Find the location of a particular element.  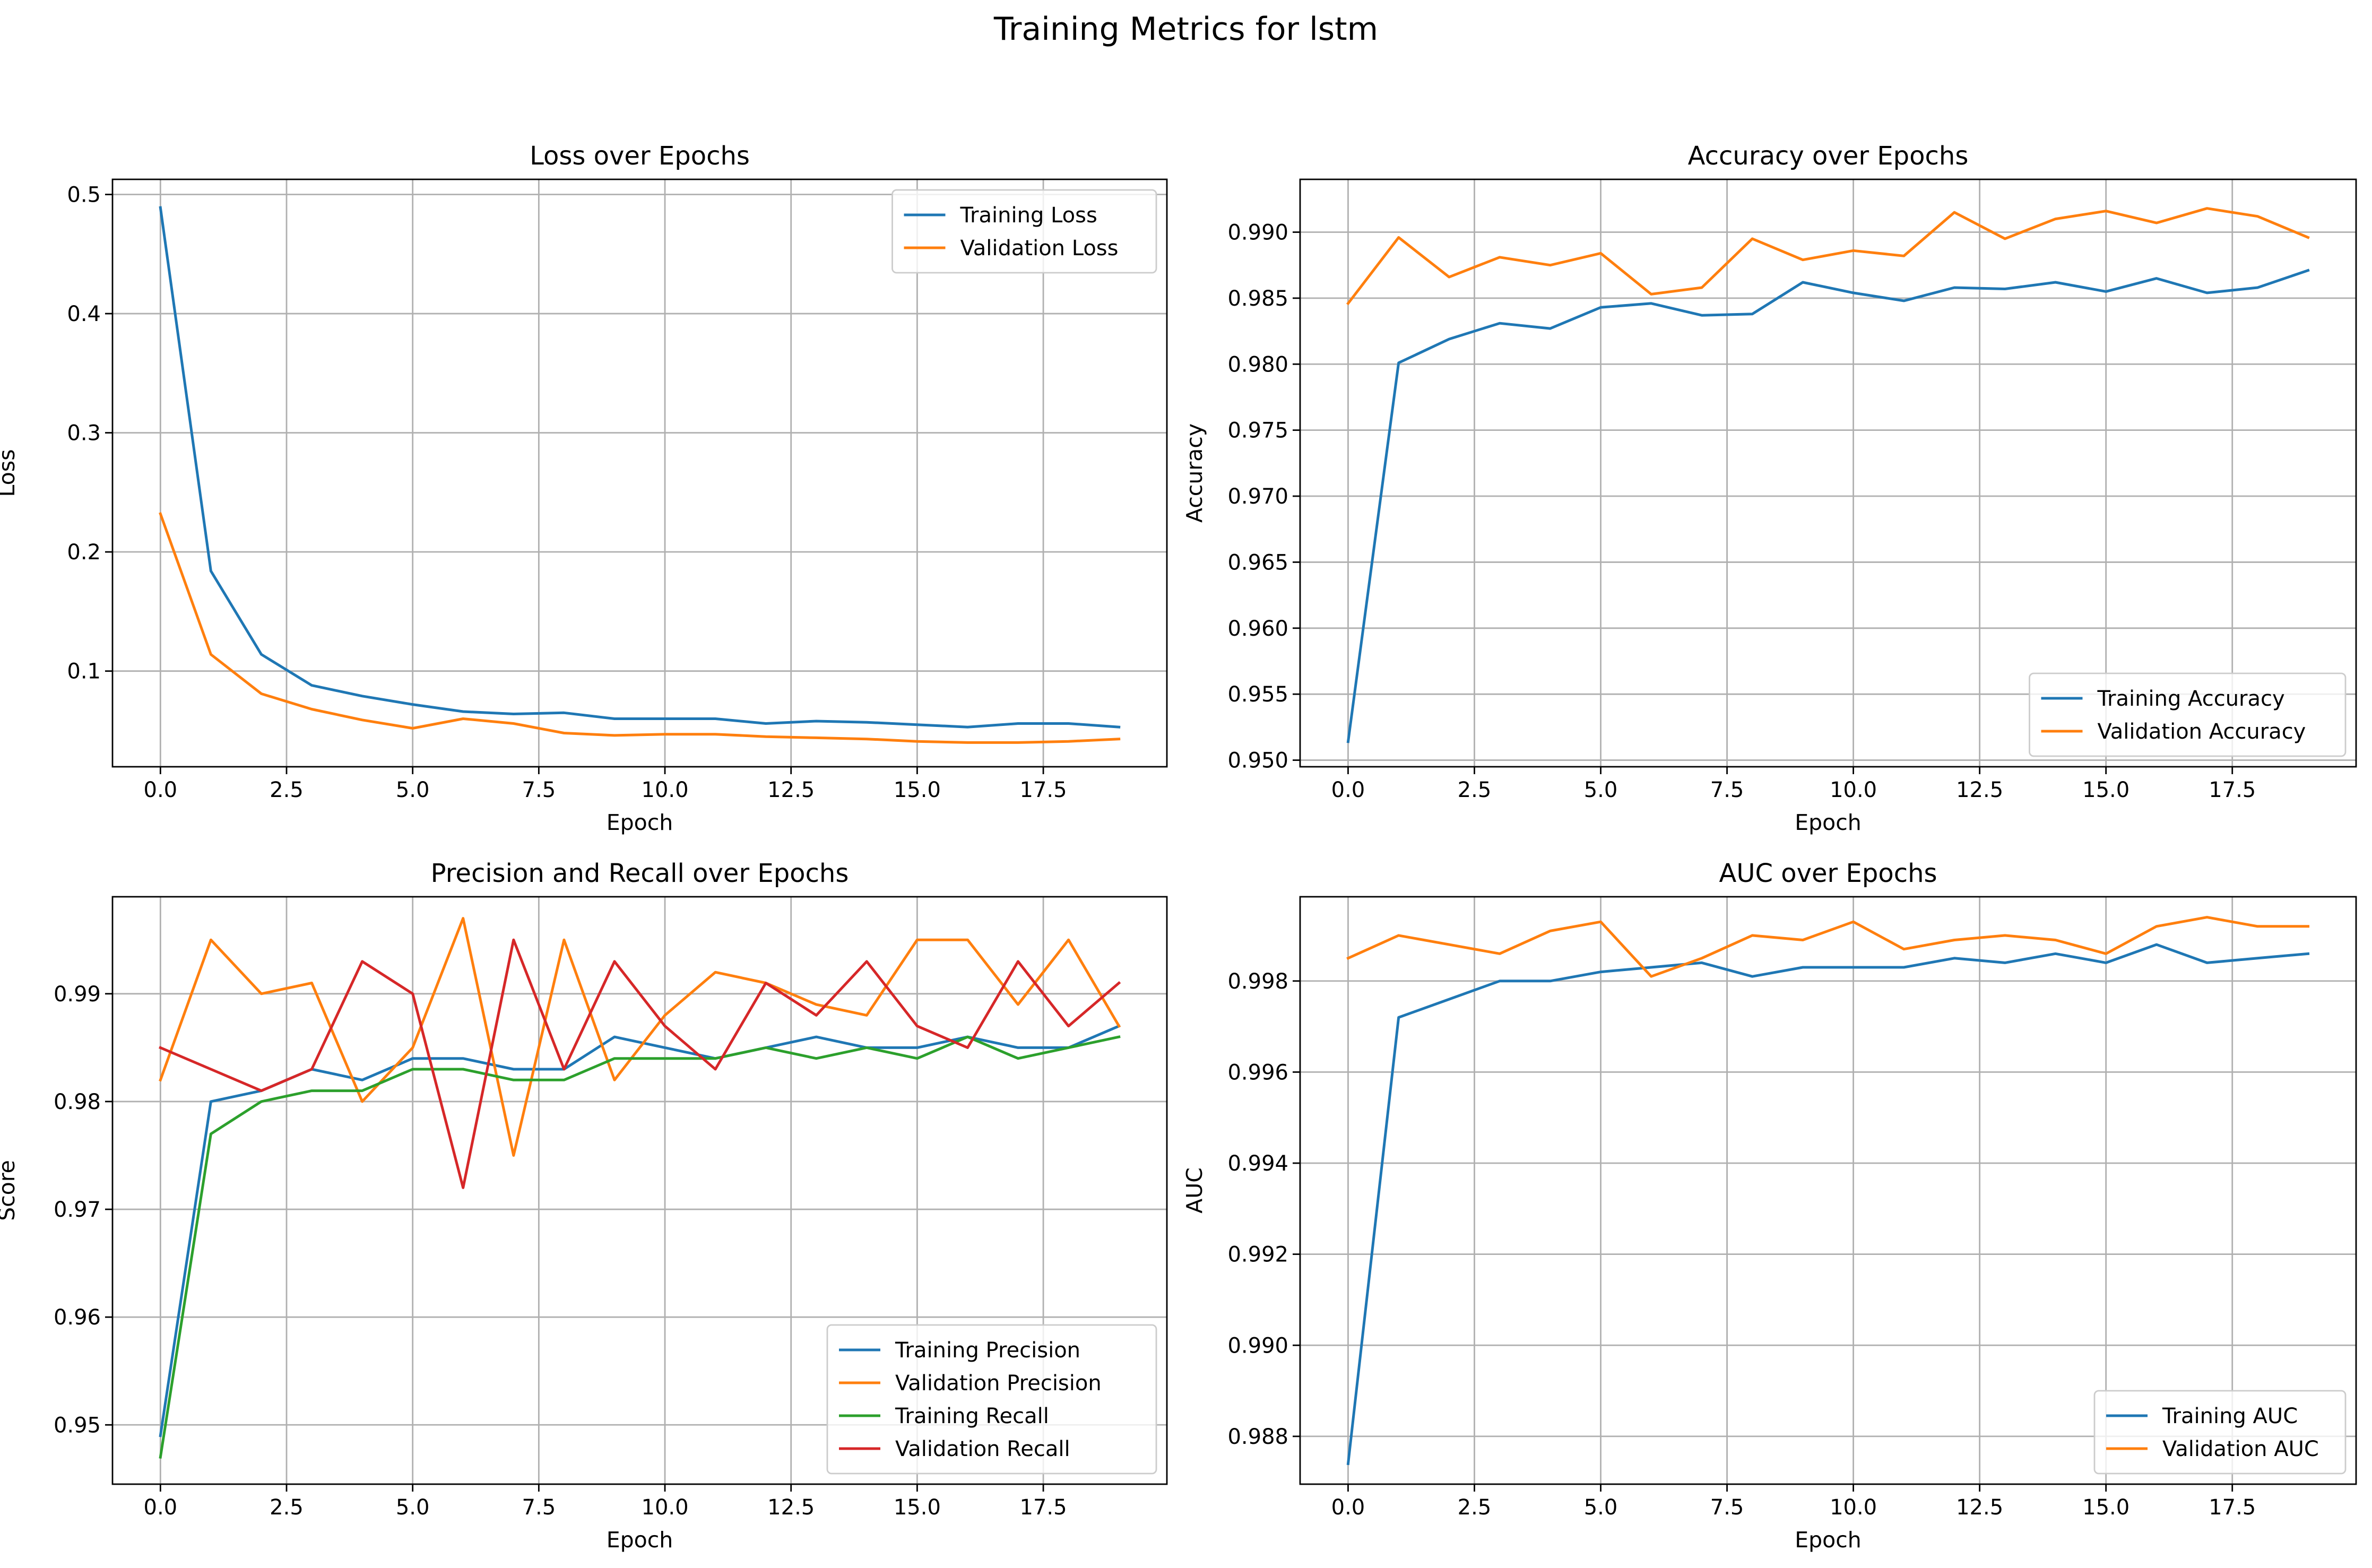

y-tick-label: 0.955 is located at coordinates (1257, 694).